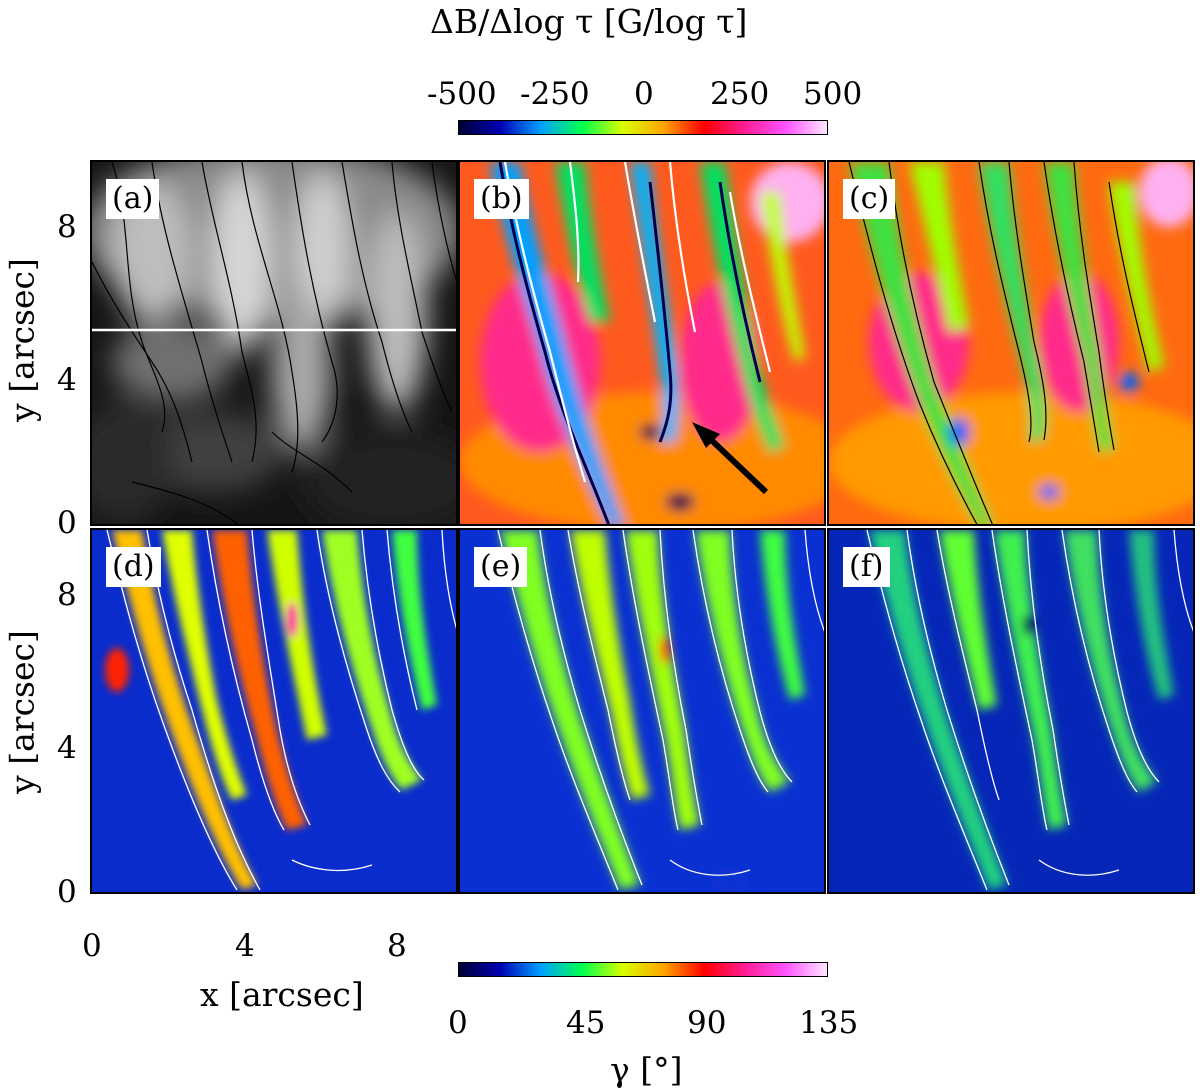 This screenshot has width=1200, height=1091. What do you see at coordinates (133, 567) in the screenshot?
I see `panel-label: (d)` at bounding box center [133, 567].